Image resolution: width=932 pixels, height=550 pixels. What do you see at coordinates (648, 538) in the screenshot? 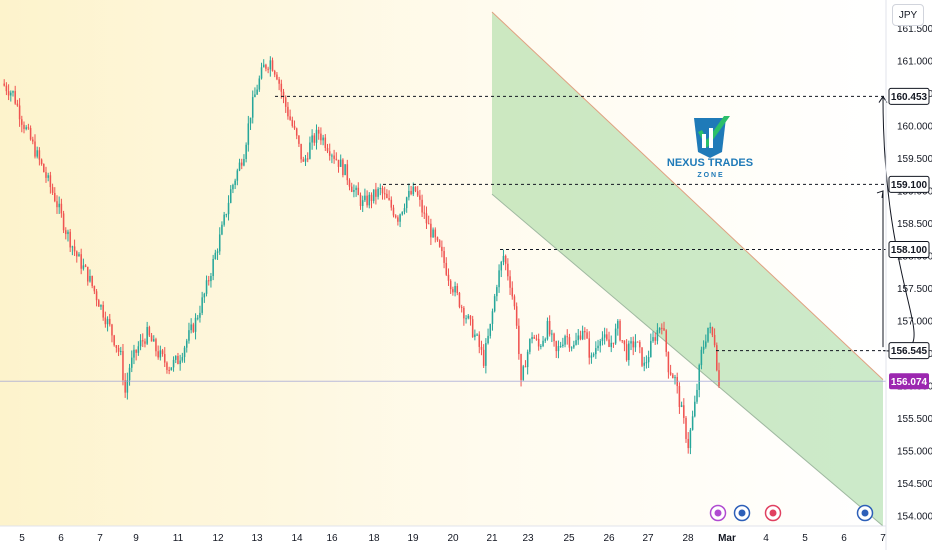
I see `time-tick-label: 27` at bounding box center [648, 538].